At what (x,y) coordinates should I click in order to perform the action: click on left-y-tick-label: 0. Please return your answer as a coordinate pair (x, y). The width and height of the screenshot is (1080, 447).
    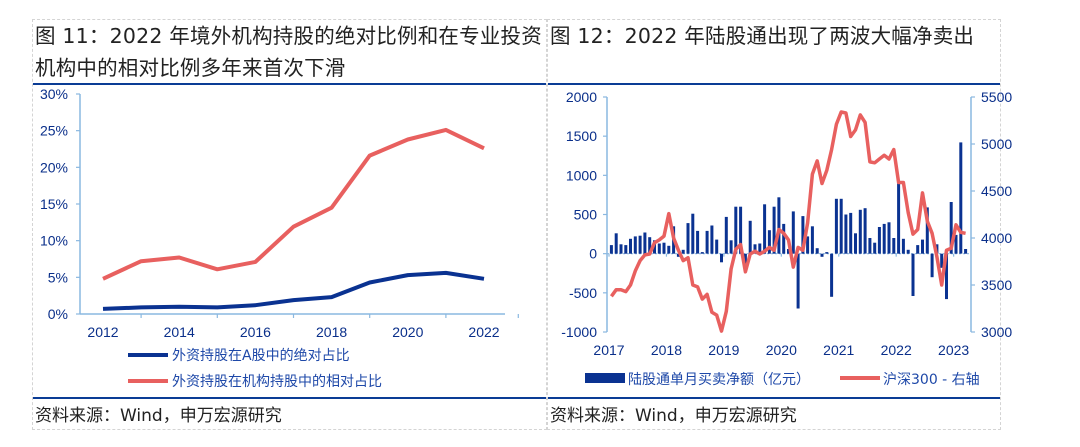
    Looking at the image, I should click on (593, 254).